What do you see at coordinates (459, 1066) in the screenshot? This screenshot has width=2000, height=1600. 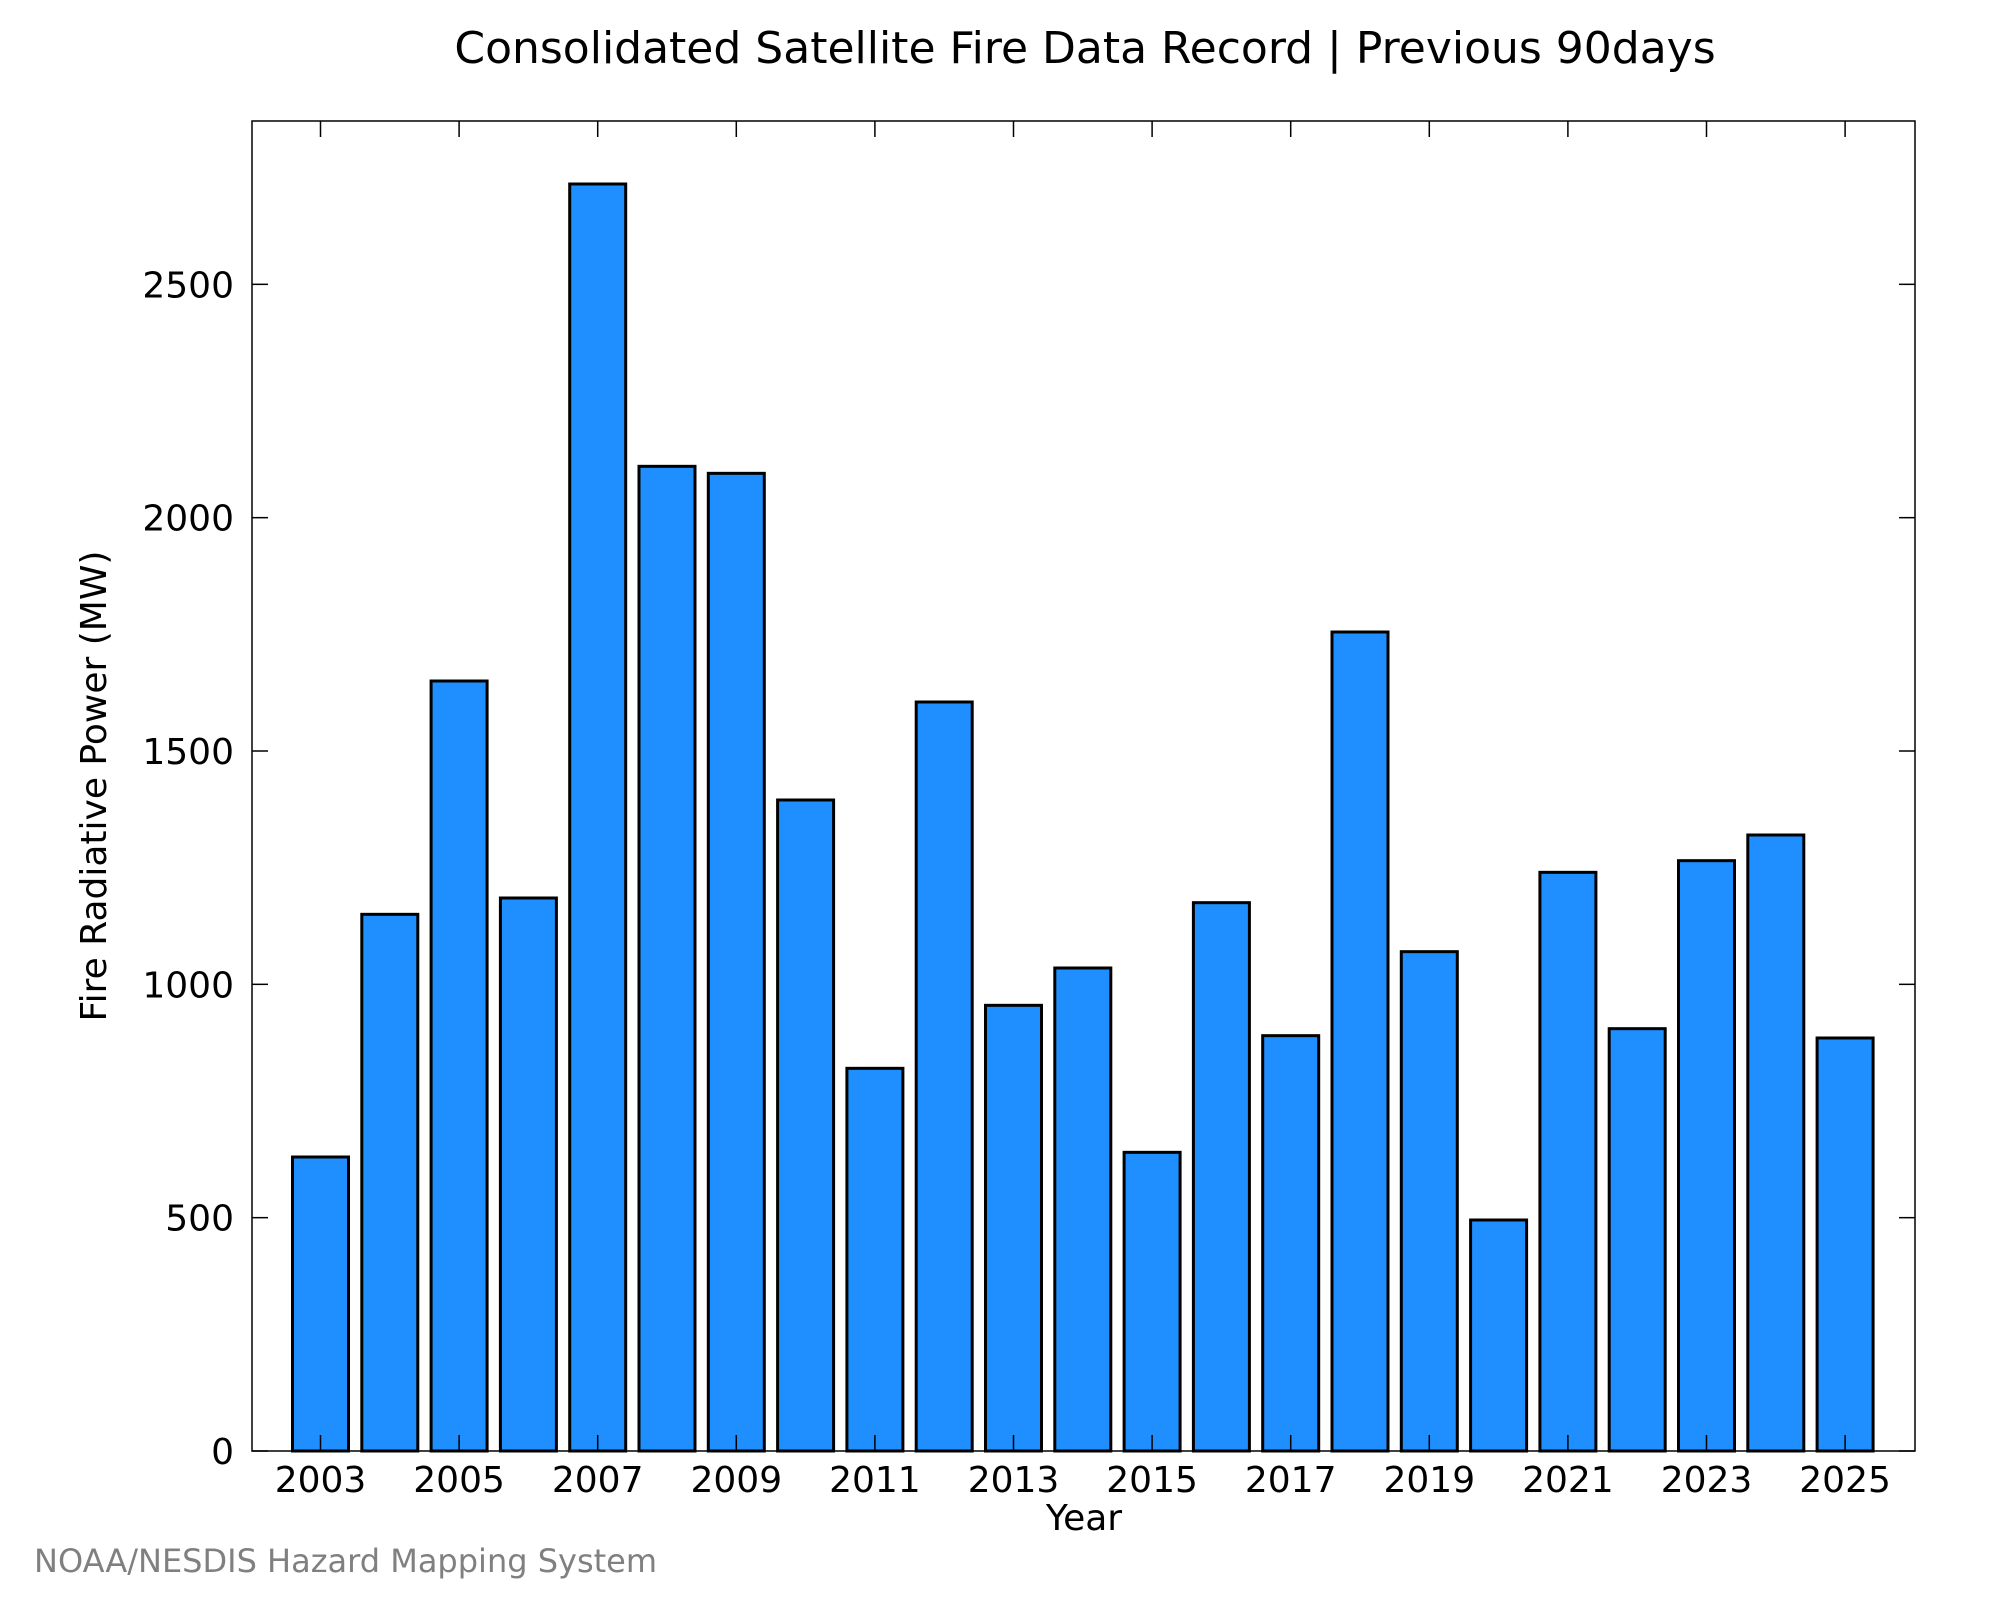 I see `bar-2005` at bounding box center [459, 1066].